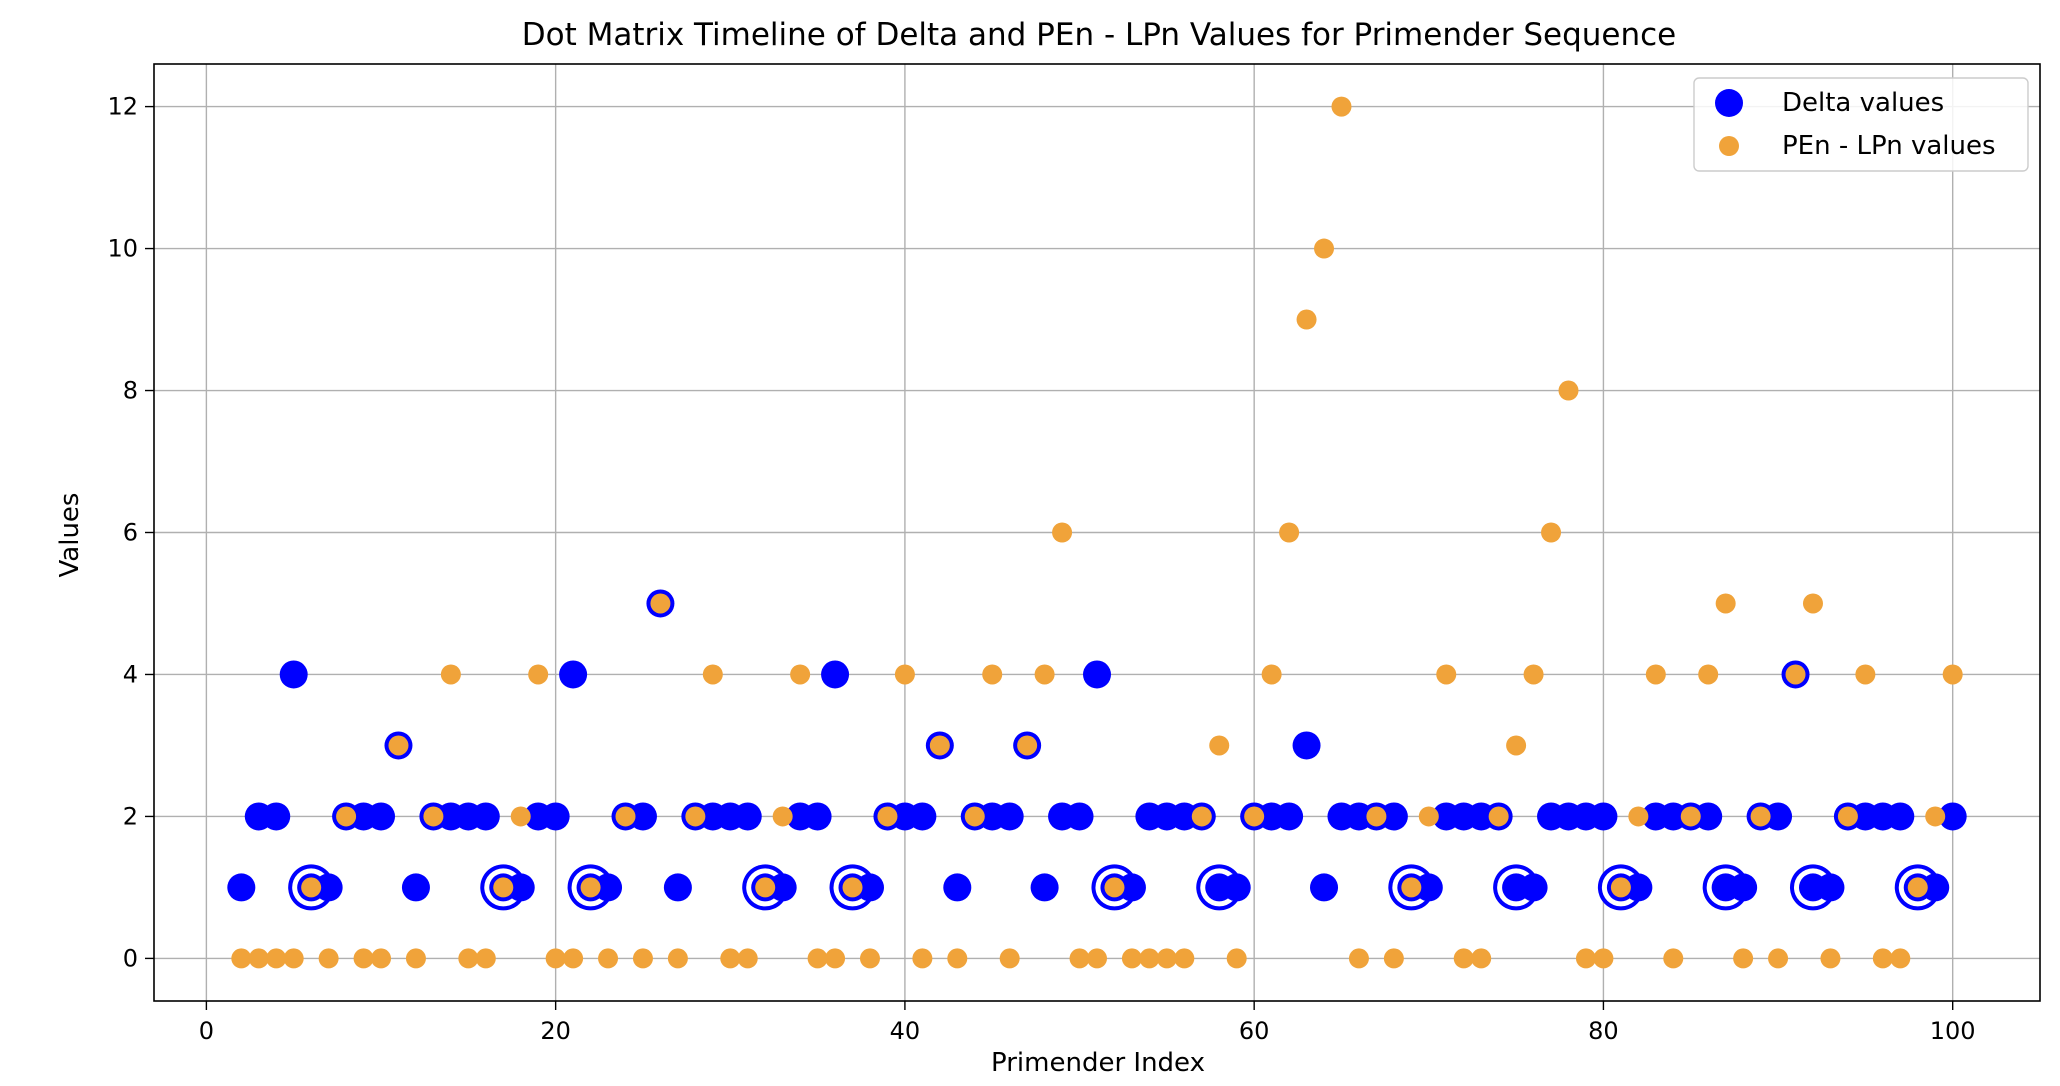 This screenshot has height=1086, width=2060. I want to click on legend-marker-delta, so click(1729, 103).